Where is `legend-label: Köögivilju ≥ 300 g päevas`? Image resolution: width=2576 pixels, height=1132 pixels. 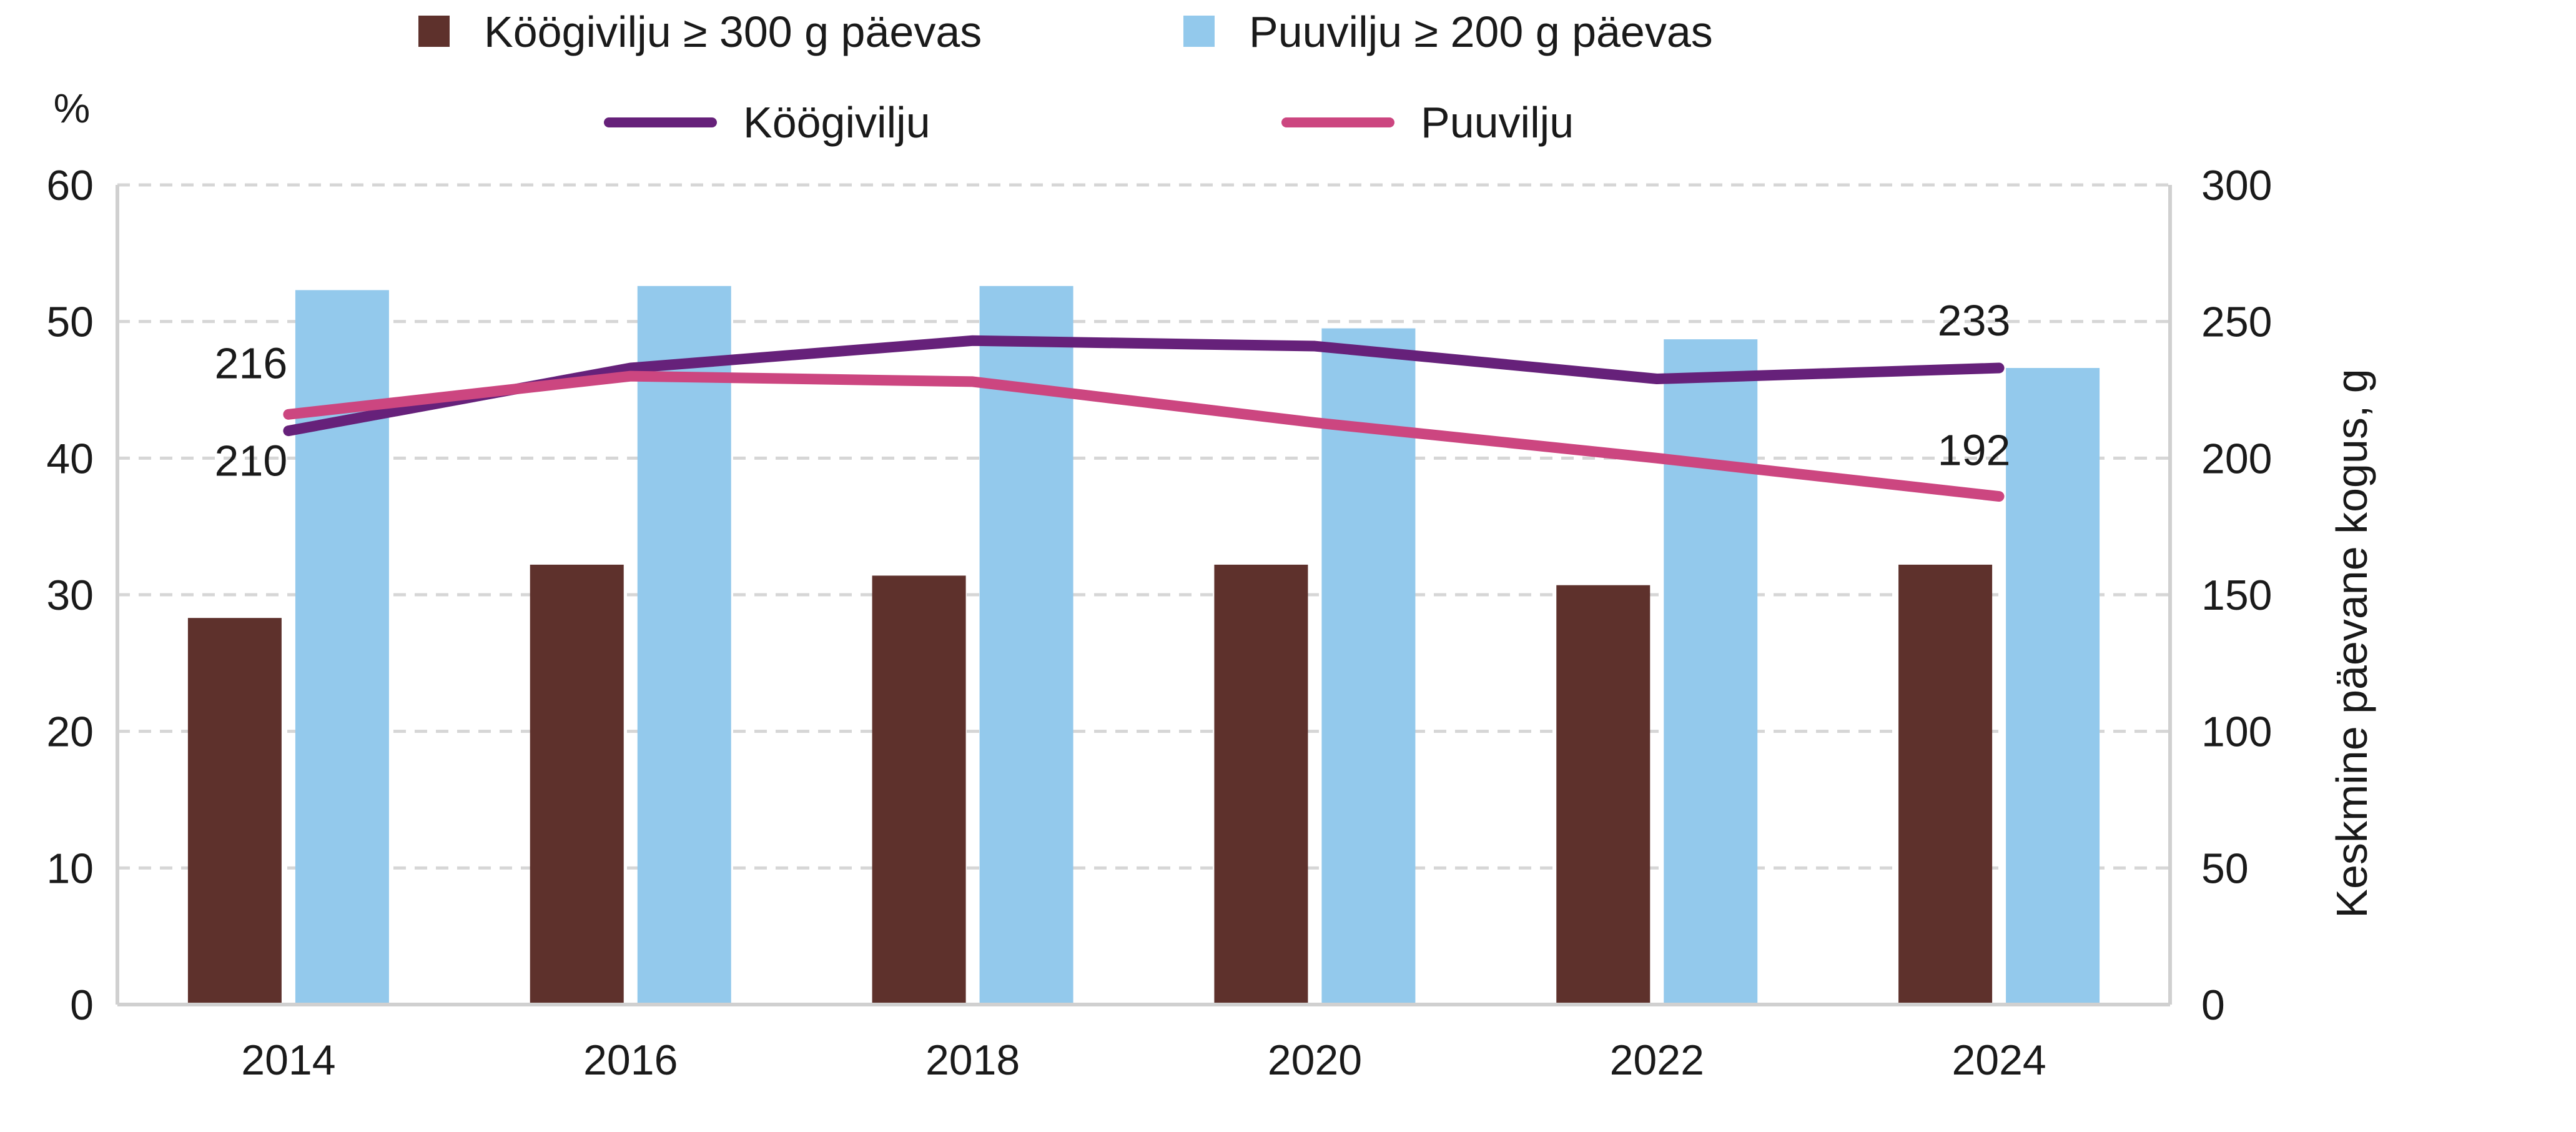
legend-label: Köögivilju ≥ 300 g päevas is located at coordinates (733, 31).